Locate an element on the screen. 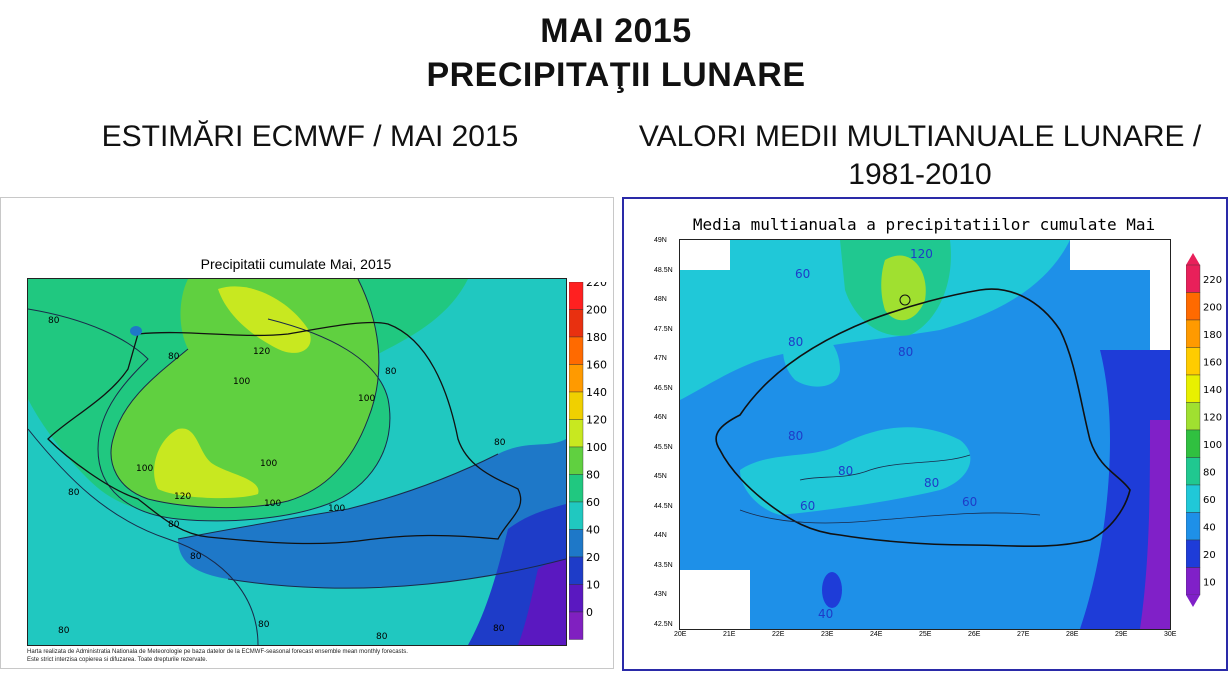 This screenshot has width=1232, height=700. lat-tick: 43.5N is located at coordinates (663, 565).